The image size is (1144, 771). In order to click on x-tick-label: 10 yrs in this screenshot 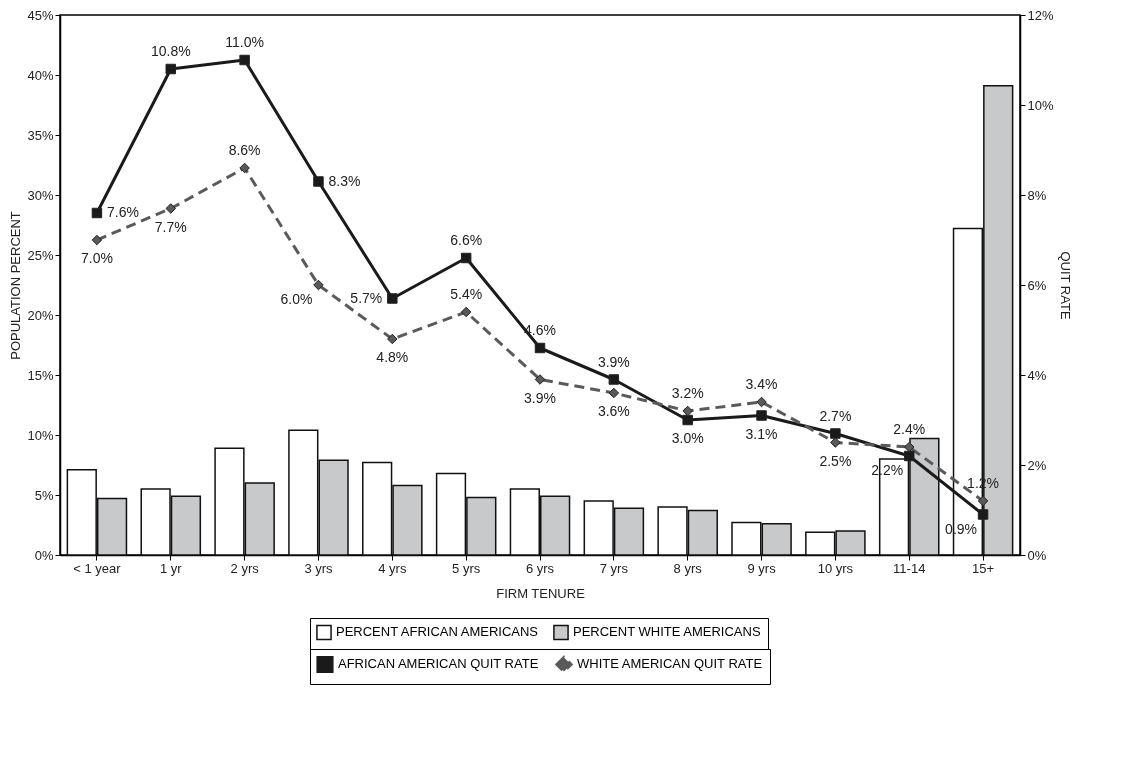, I will do `click(835, 568)`.